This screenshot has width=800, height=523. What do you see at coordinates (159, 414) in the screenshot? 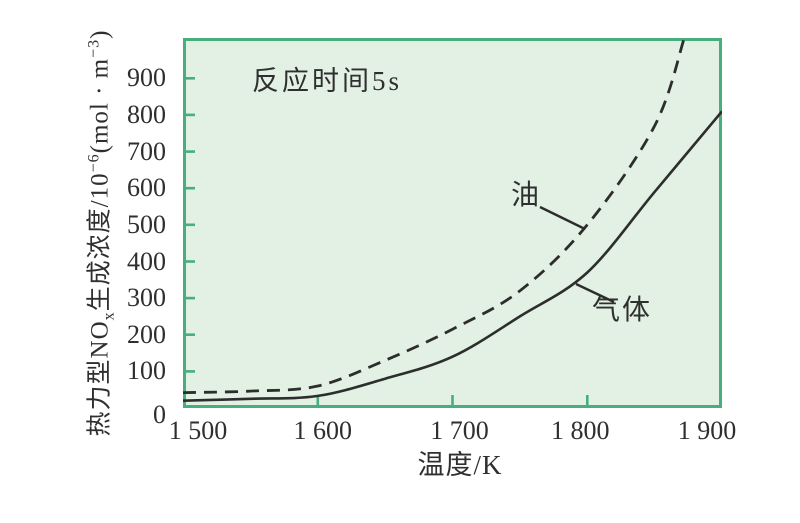
I see `y-tick-label: 0` at bounding box center [159, 414].